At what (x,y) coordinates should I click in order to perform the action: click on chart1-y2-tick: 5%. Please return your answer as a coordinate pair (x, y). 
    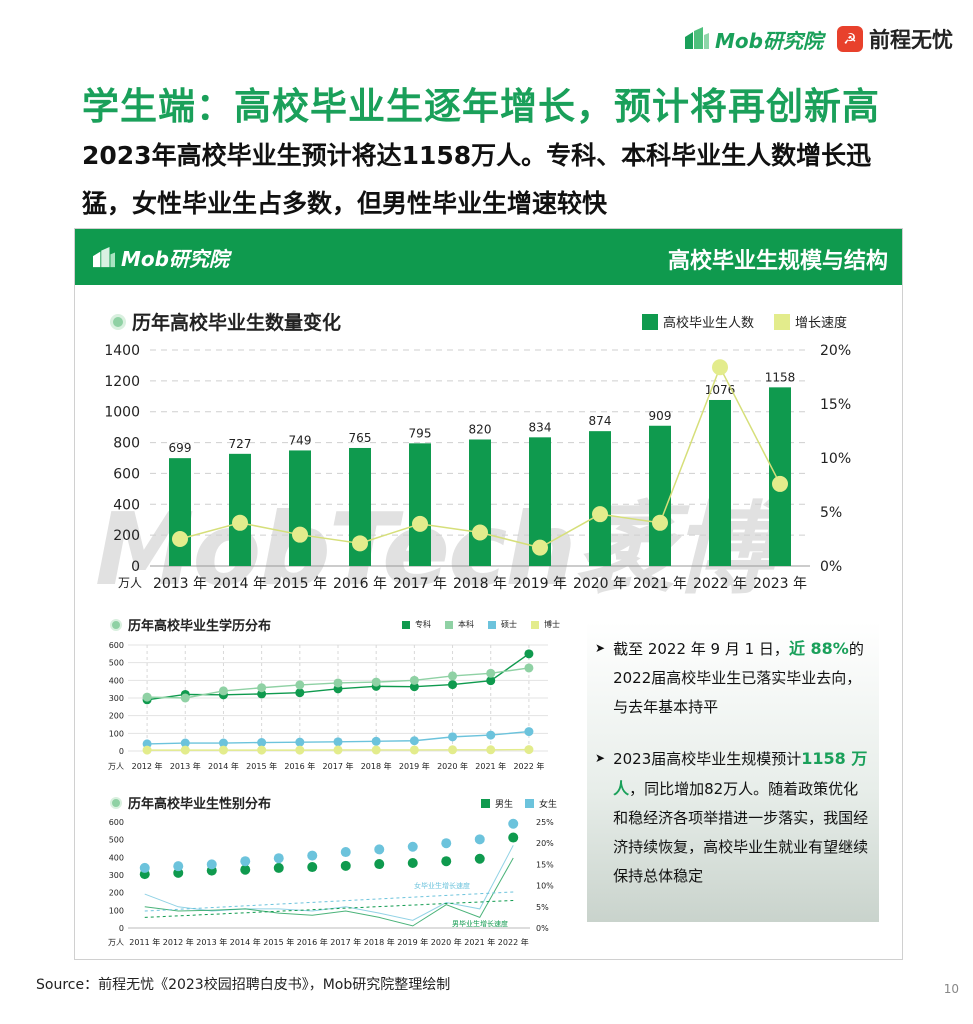
    Looking at the image, I should click on (831, 513).